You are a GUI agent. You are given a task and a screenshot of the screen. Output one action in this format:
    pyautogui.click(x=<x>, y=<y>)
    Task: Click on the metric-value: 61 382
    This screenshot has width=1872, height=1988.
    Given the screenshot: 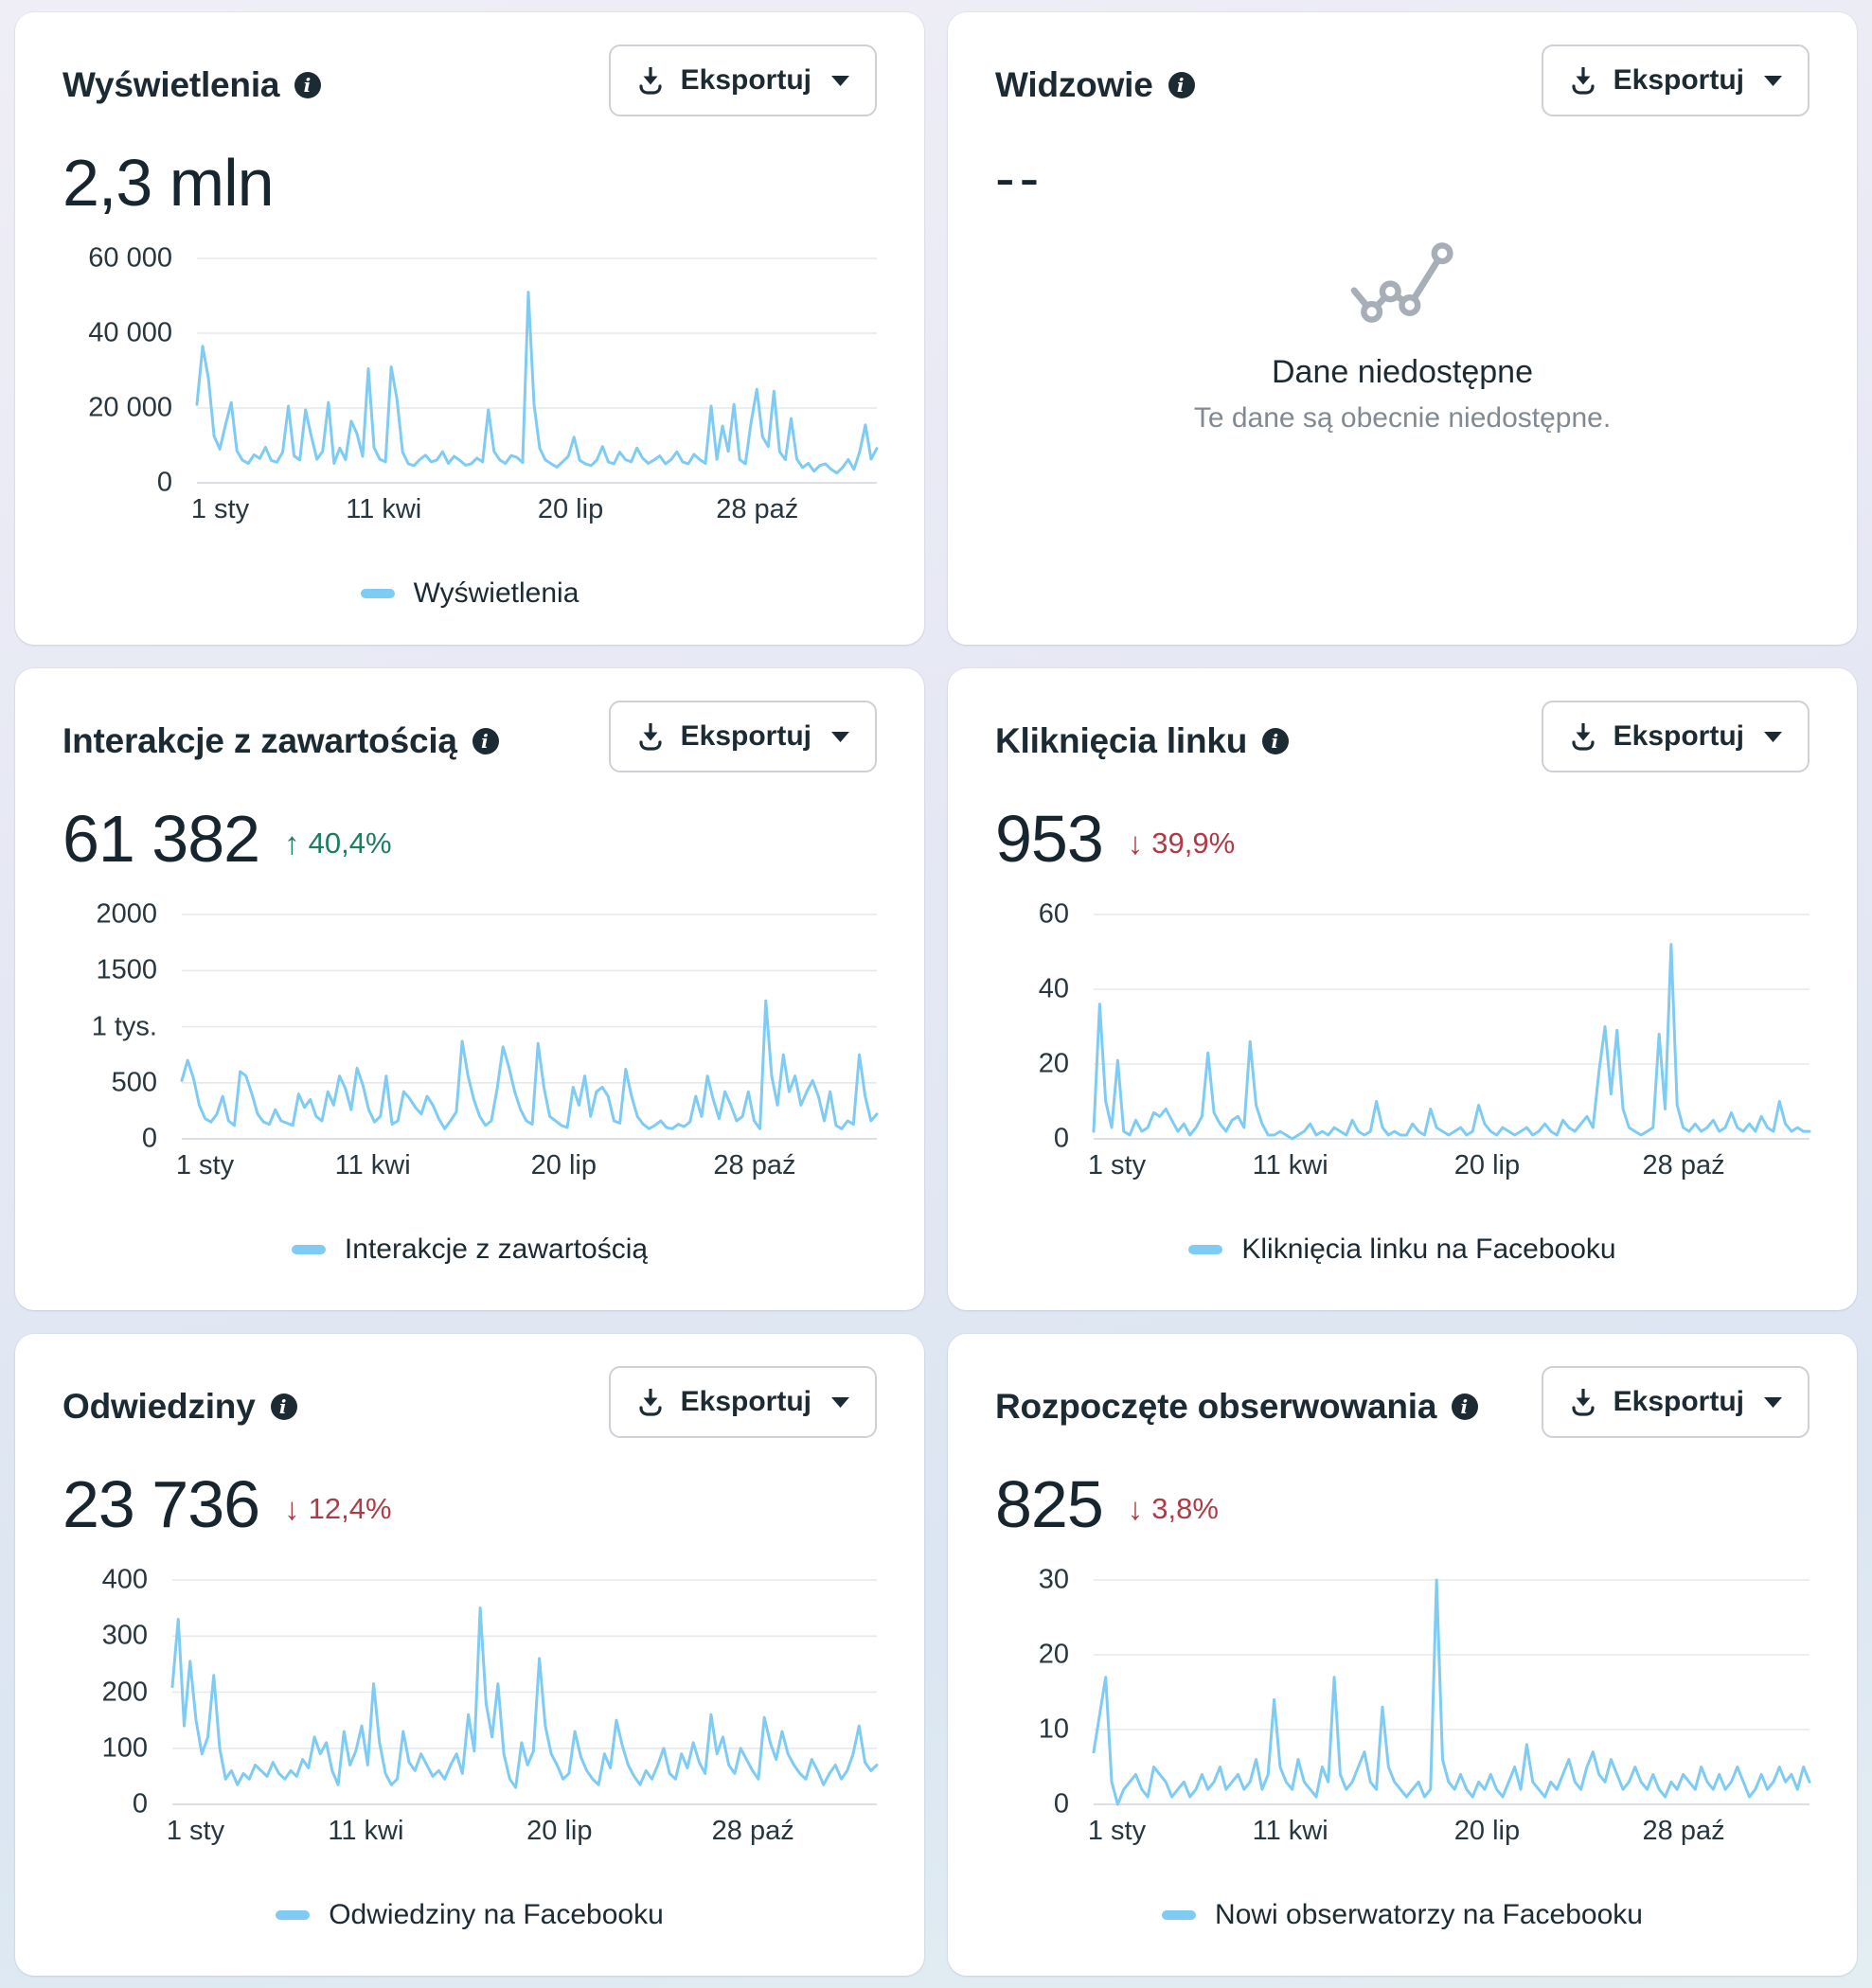 What is the action you would take?
    pyautogui.click(x=161, y=839)
    